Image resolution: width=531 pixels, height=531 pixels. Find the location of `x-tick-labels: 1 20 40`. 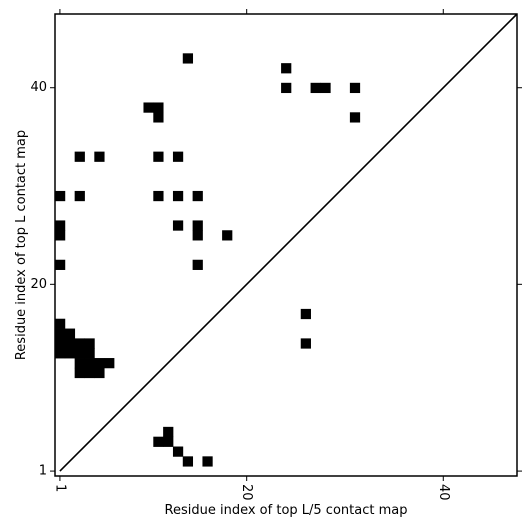

x-tick-labels: 1 20 40 is located at coordinates (251, 492).